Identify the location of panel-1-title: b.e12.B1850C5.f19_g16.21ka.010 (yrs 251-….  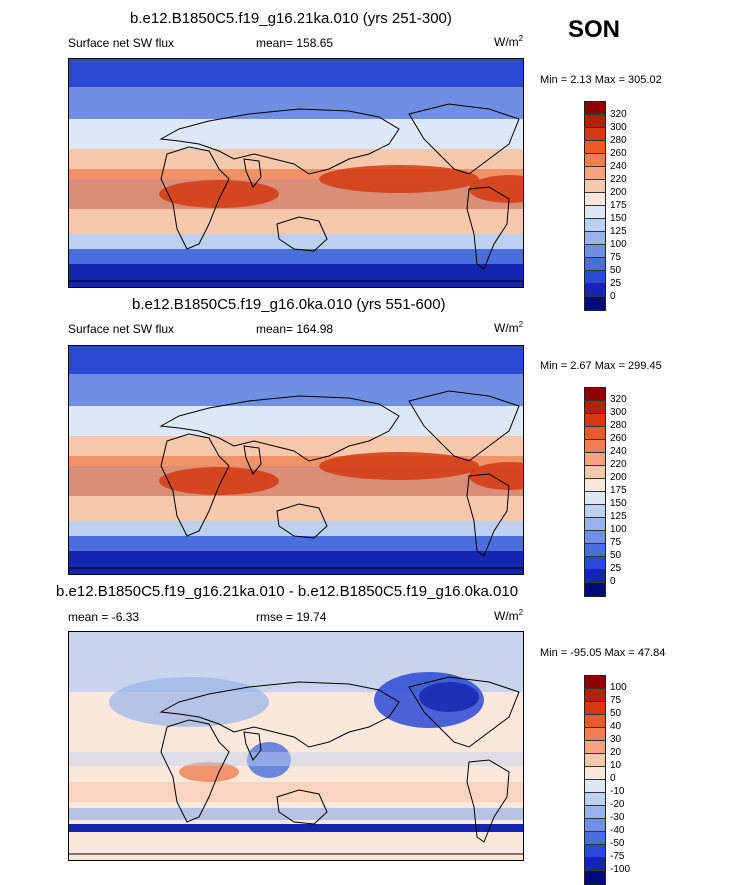
(291, 18).